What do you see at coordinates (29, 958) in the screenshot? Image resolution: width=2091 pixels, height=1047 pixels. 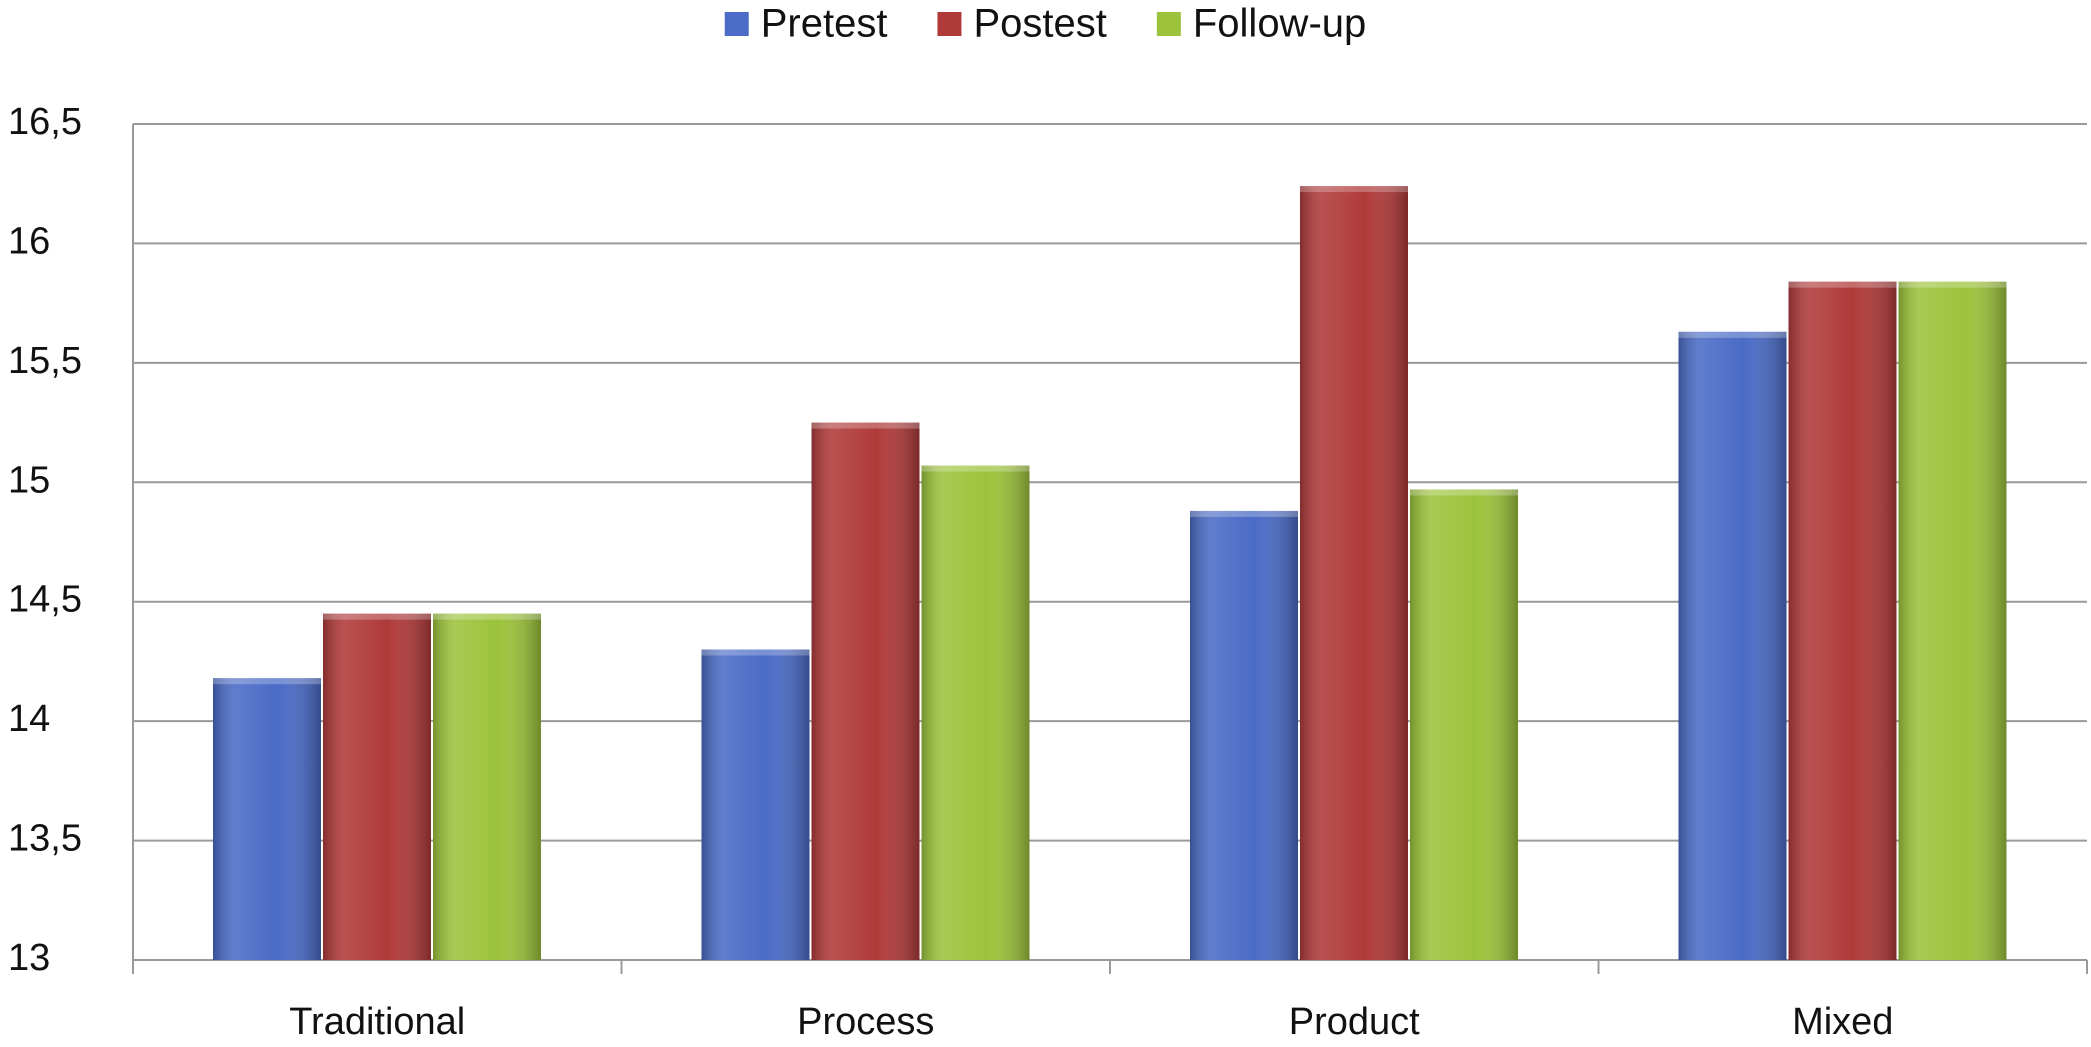 I see `y-tick-label: 13` at bounding box center [29, 958].